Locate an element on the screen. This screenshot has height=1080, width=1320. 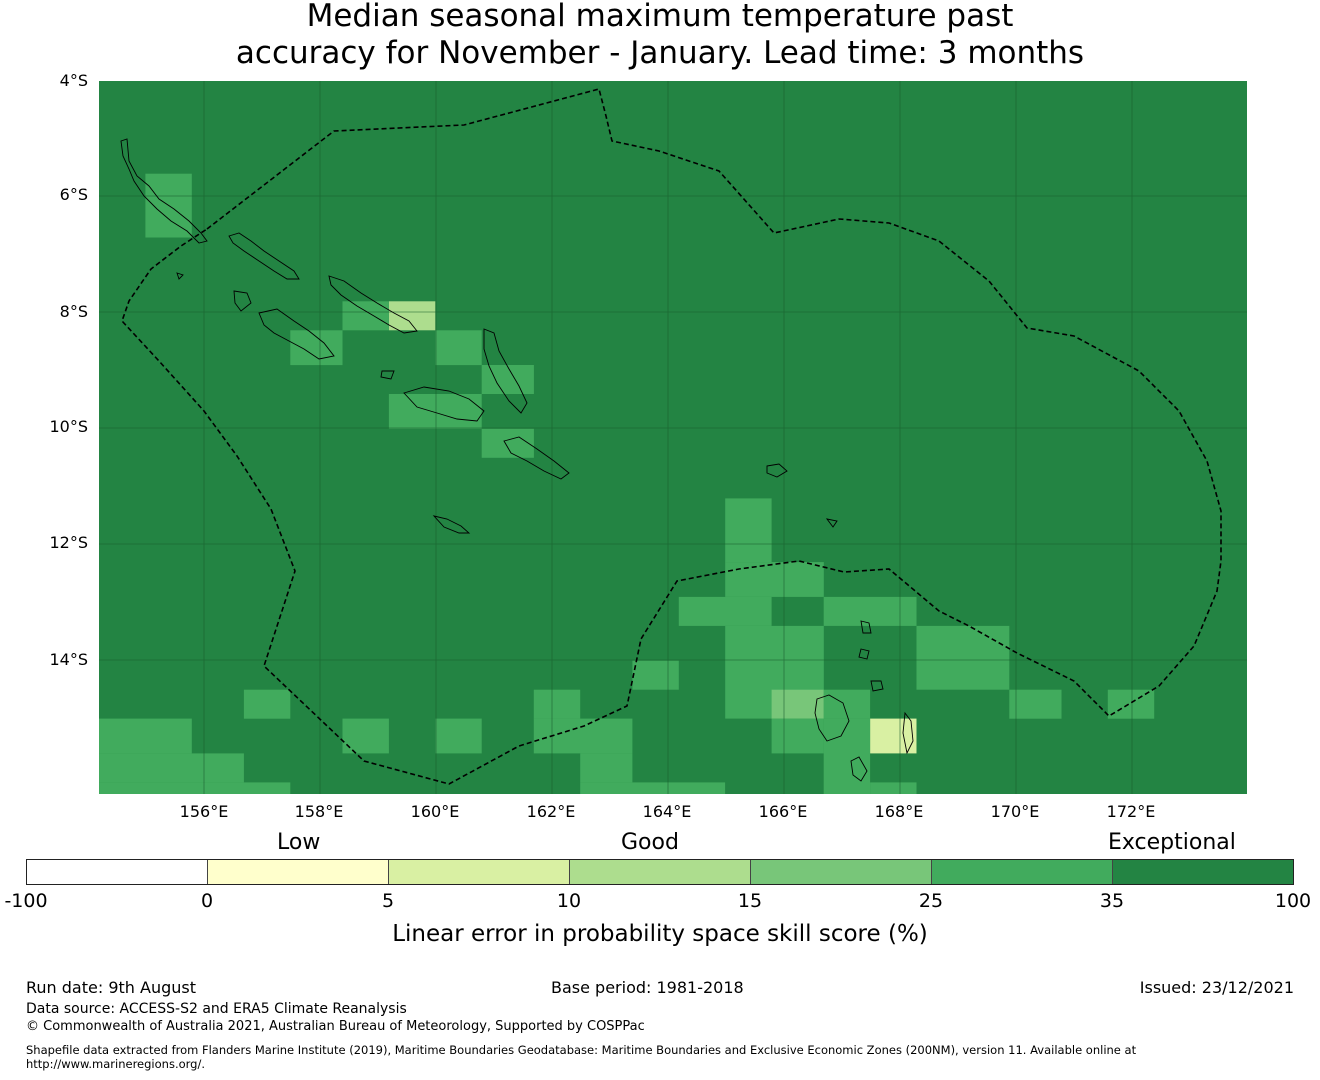
lon-label-156e: 156°E is located at coordinates (204, 811).